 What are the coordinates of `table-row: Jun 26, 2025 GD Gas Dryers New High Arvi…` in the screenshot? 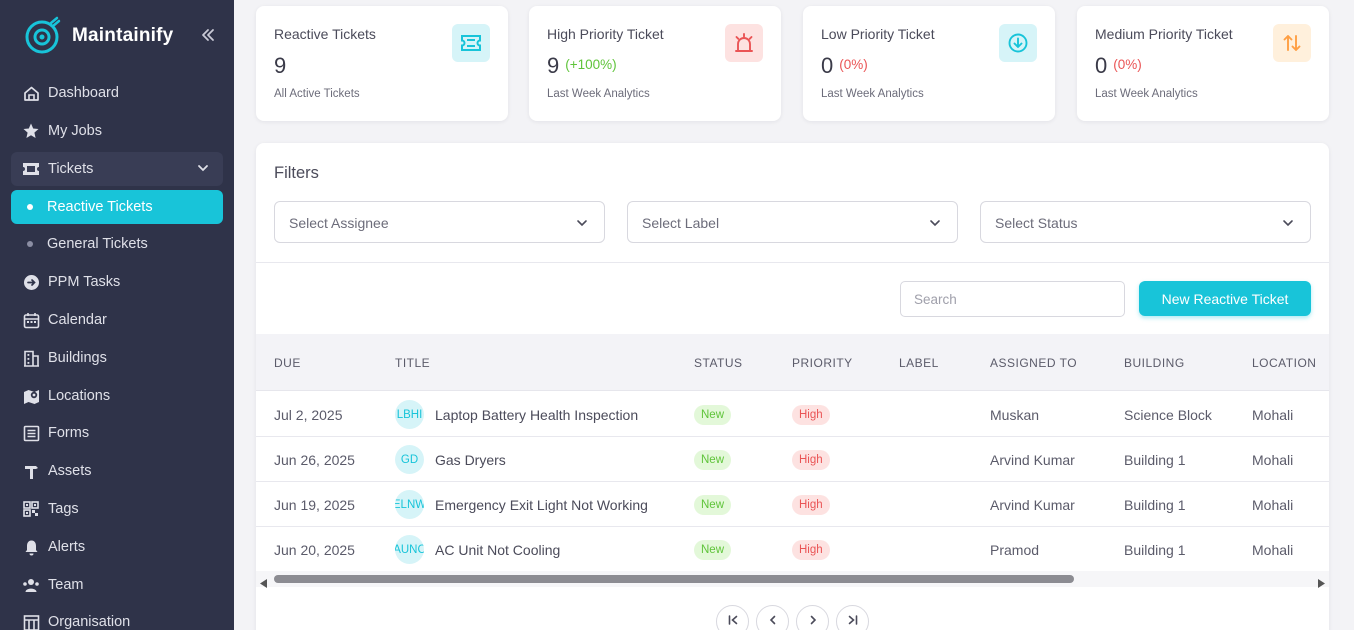 It's located at (792, 459).